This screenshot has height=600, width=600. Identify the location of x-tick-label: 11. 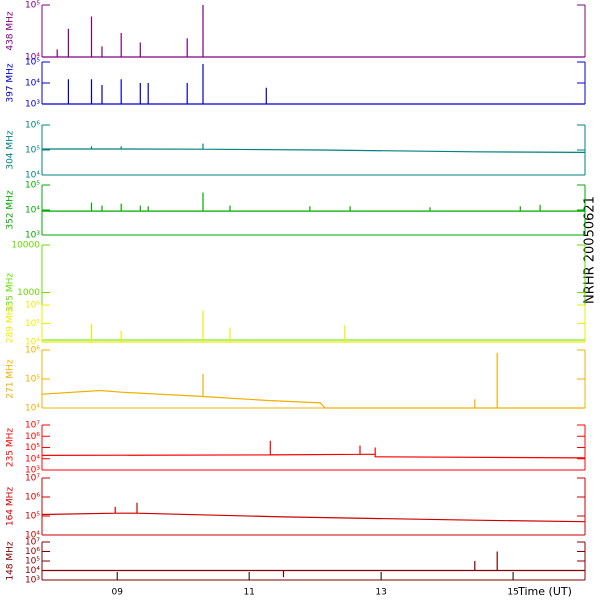
(248, 593).